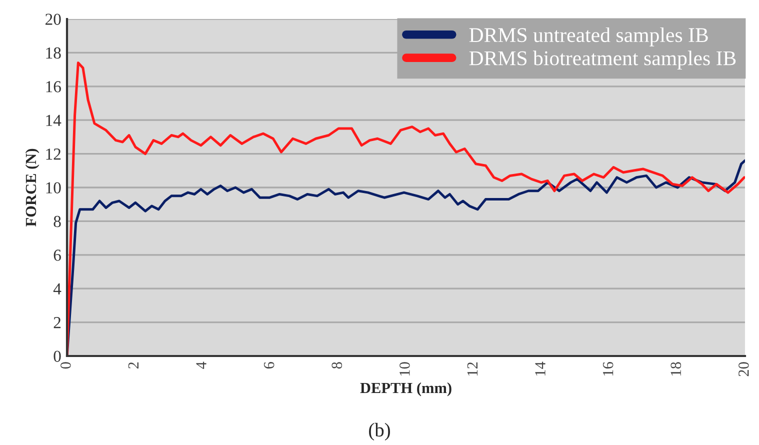  Describe the element at coordinates (57, 288) in the screenshot. I see `y-tick-label: 4` at that location.